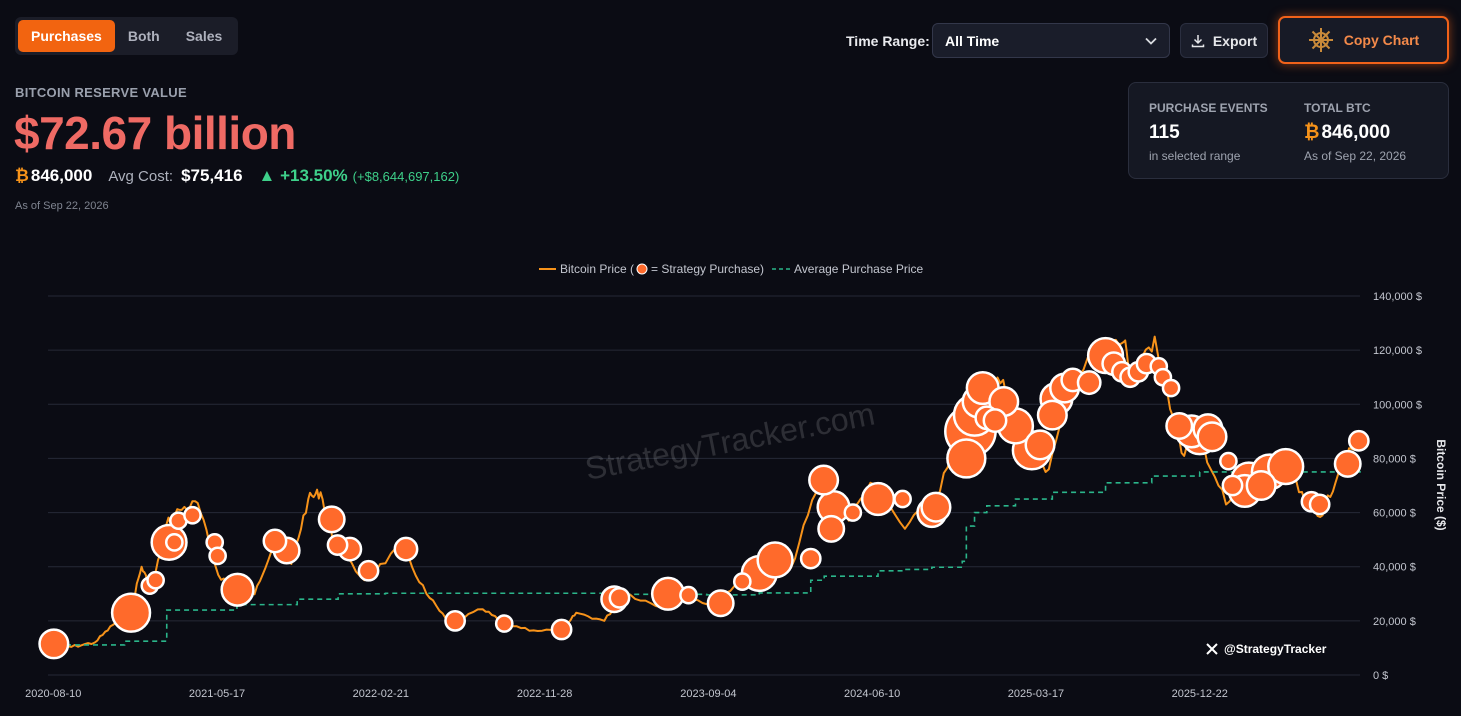 Image resolution: width=1461 pixels, height=716 pixels. Describe the element at coordinates (1195, 156) in the screenshot. I see `purchase-events-sub: in selected range` at that location.